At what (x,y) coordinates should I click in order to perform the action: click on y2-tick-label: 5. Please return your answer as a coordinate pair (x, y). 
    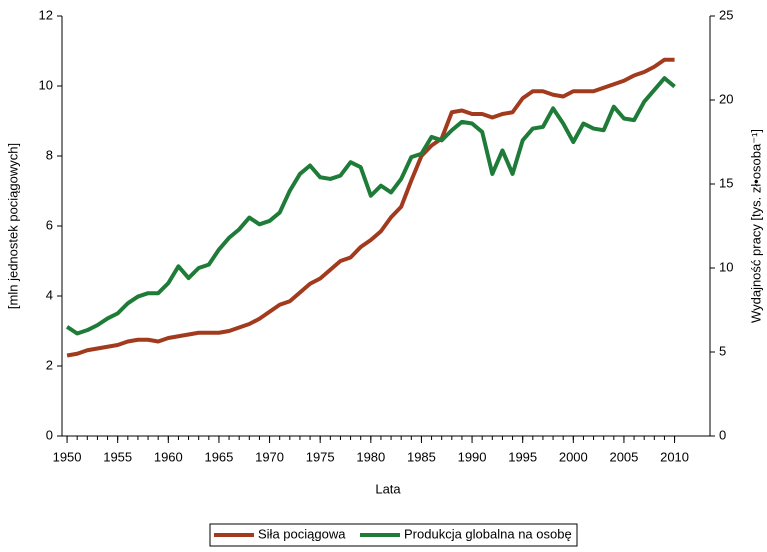
    Looking at the image, I should click on (722, 350).